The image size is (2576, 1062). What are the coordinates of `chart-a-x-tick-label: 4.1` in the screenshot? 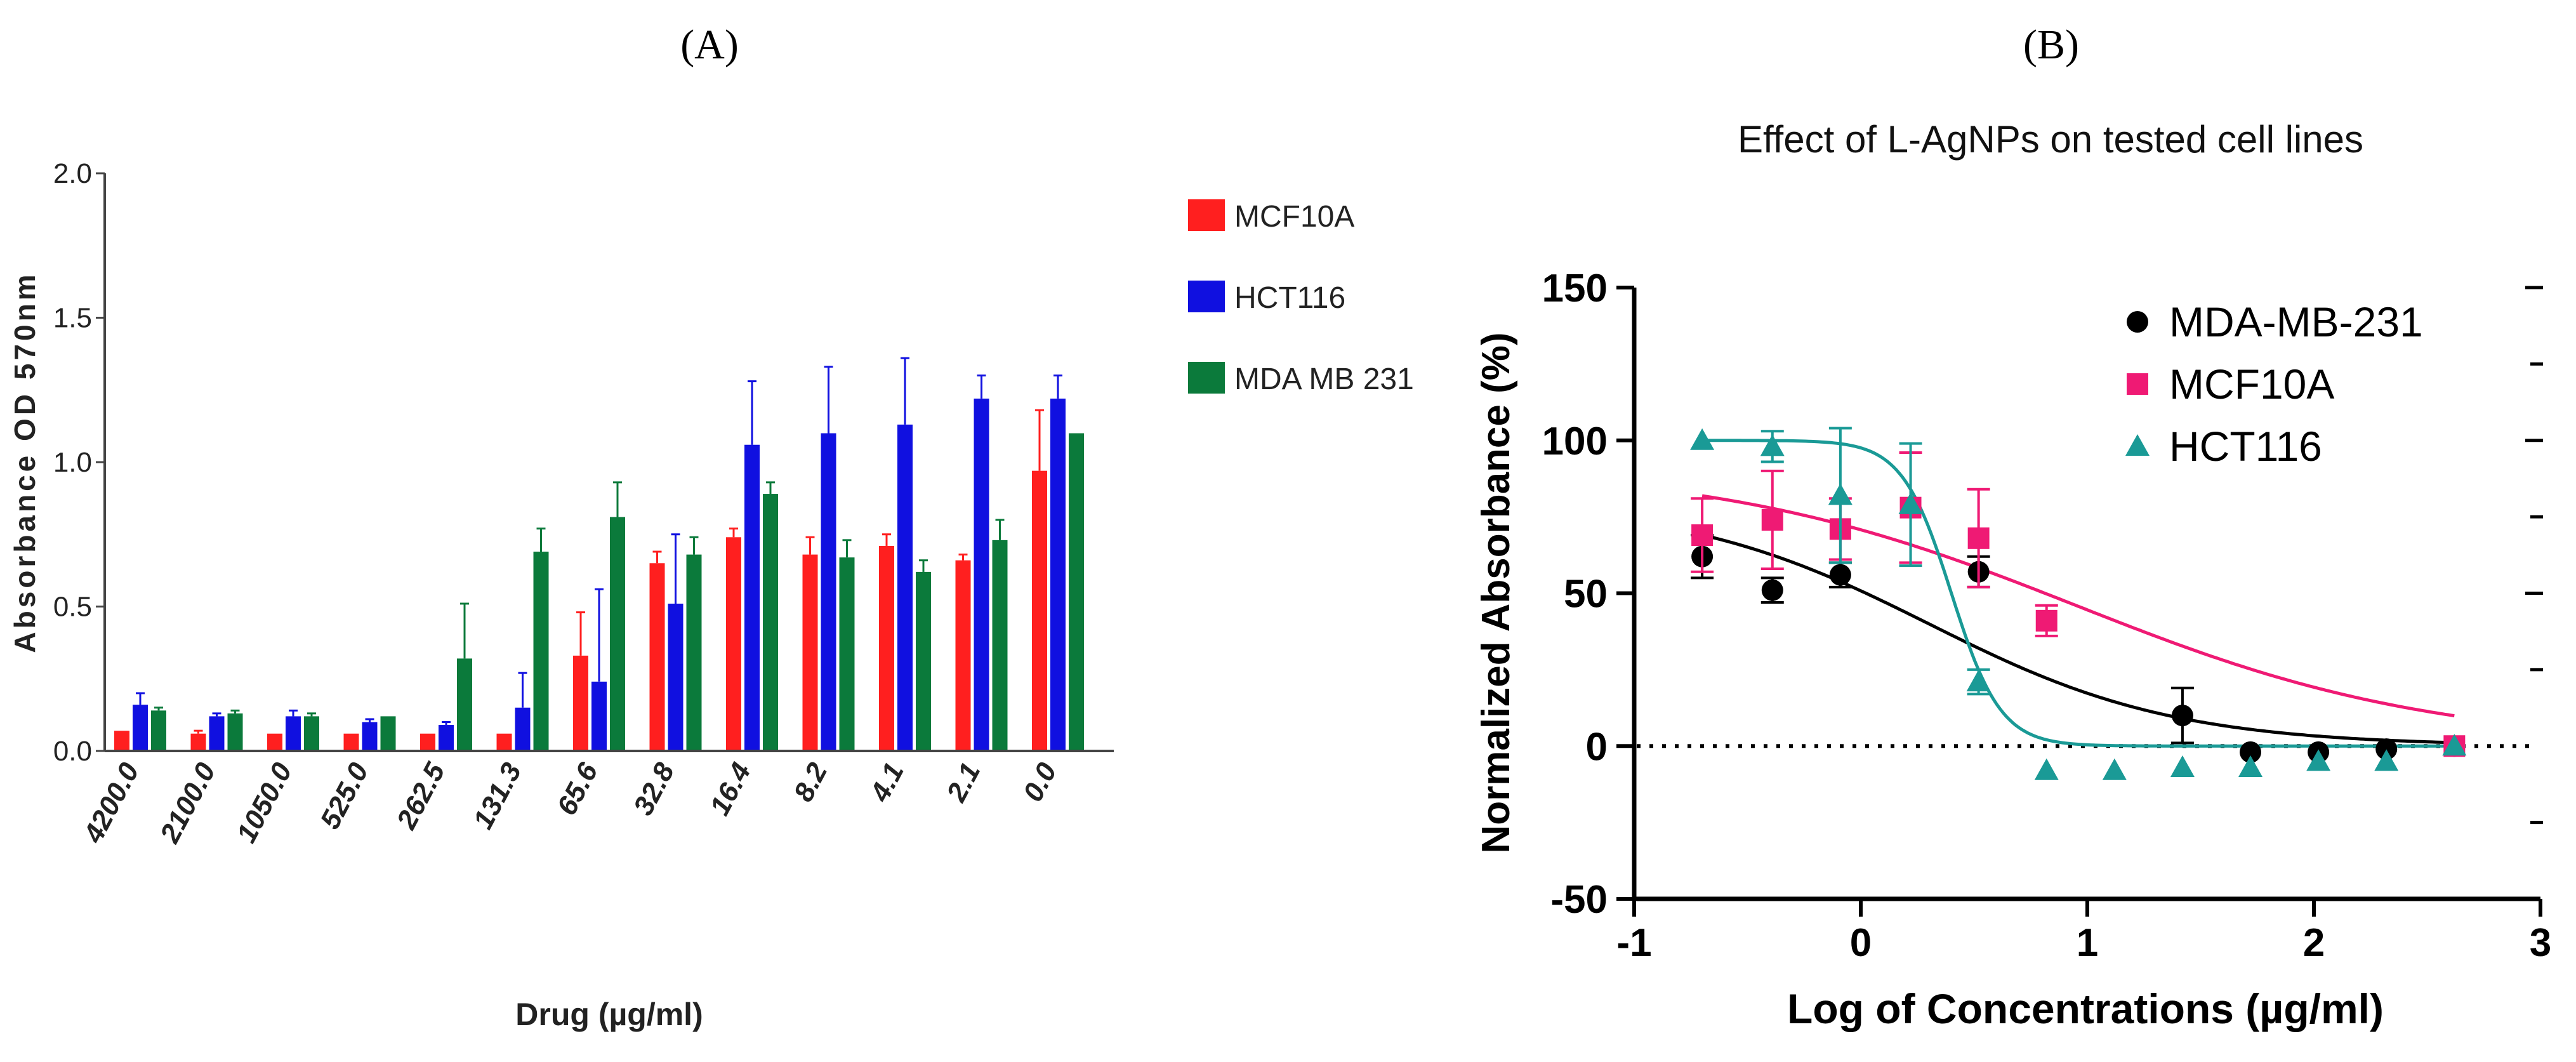 It's located at (887, 782).